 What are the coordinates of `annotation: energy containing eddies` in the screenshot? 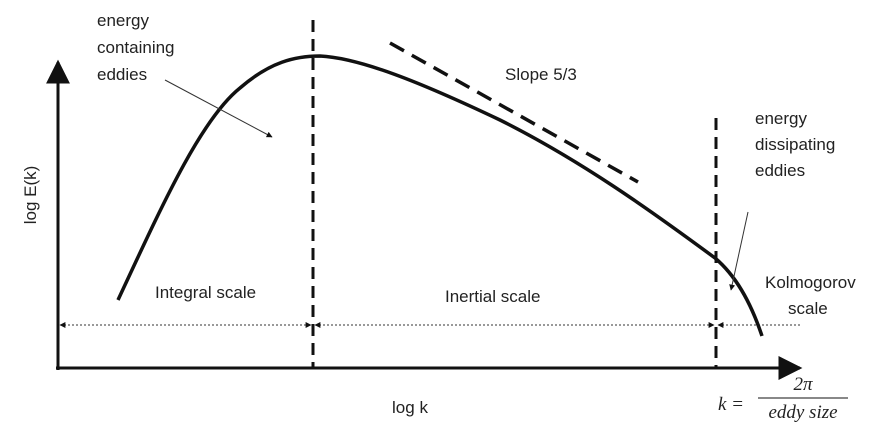 It's located at (138, 47).